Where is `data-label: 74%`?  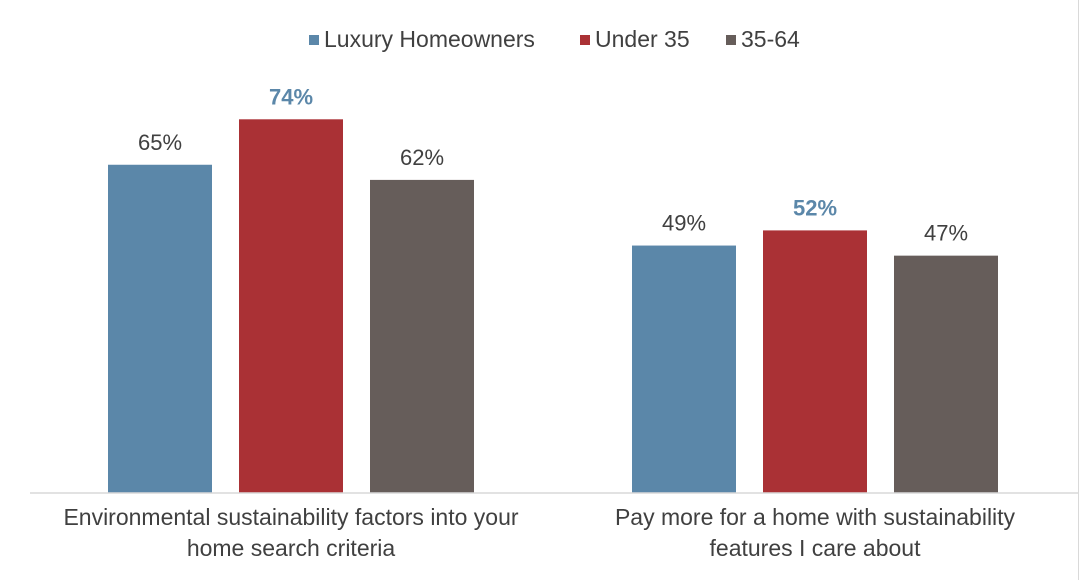 data-label: 74% is located at coordinates (291, 96).